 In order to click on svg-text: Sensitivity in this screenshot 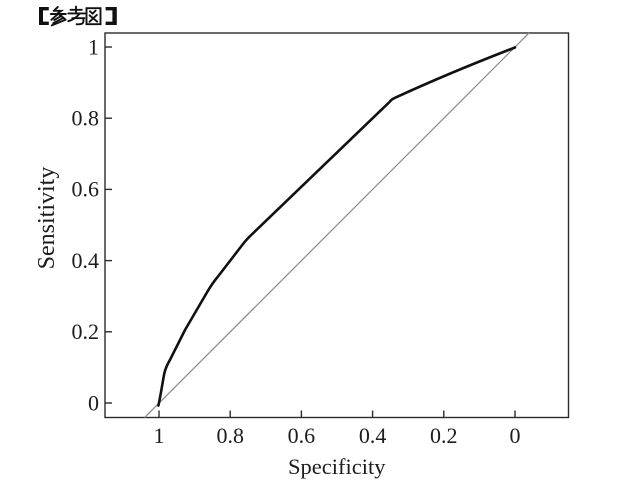, I will do `click(47, 218)`.